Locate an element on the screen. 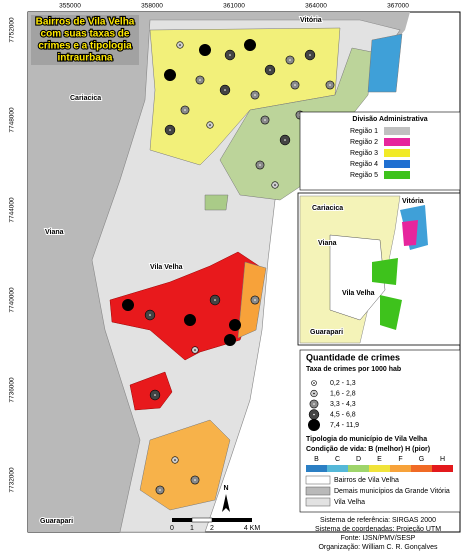 The image size is (474, 555). legend-symbol is located at coordinates (313, 424).